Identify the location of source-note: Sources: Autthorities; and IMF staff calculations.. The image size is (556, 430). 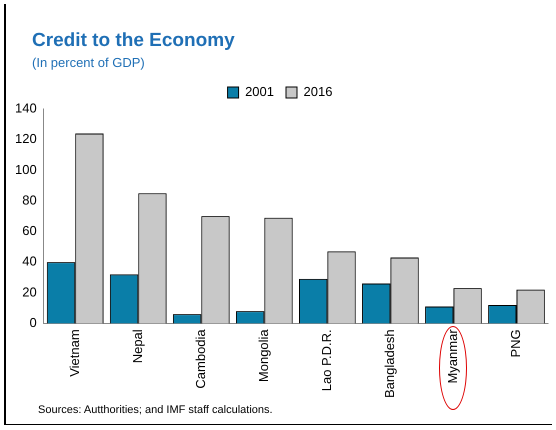
(155, 410).